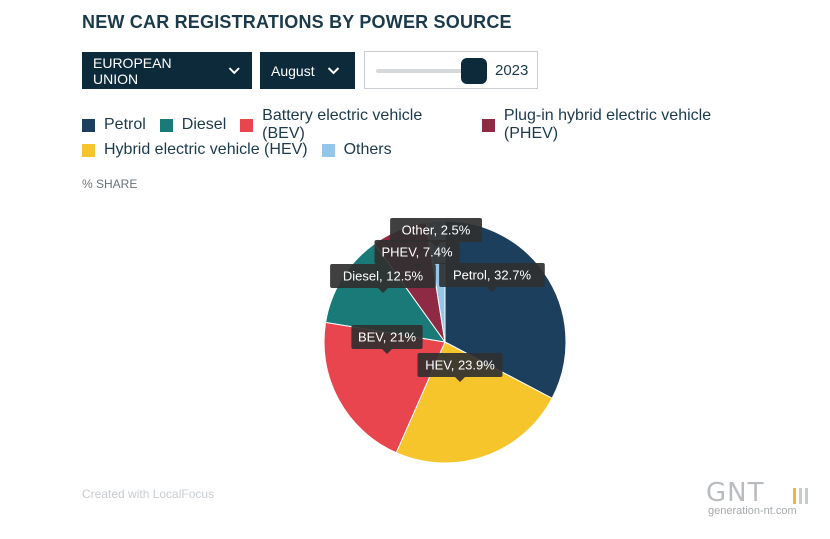 The width and height of the screenshot is (830, 539). Describe the element at coordinates (297, 22) in the screenshot. I see `chart-title: NEW CAR REGISTRATIONS BY POWER SOURCE` at that location.